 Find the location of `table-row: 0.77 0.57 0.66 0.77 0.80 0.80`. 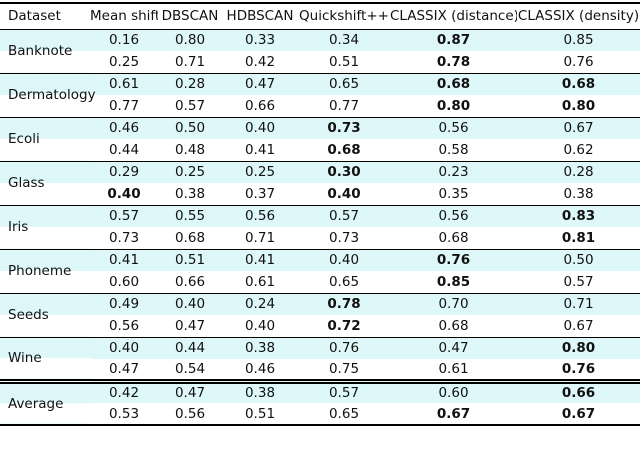

table-row: 0.77 0.57 0.66 0.77 0.80 0.80 is located at coordinates (320, 106).